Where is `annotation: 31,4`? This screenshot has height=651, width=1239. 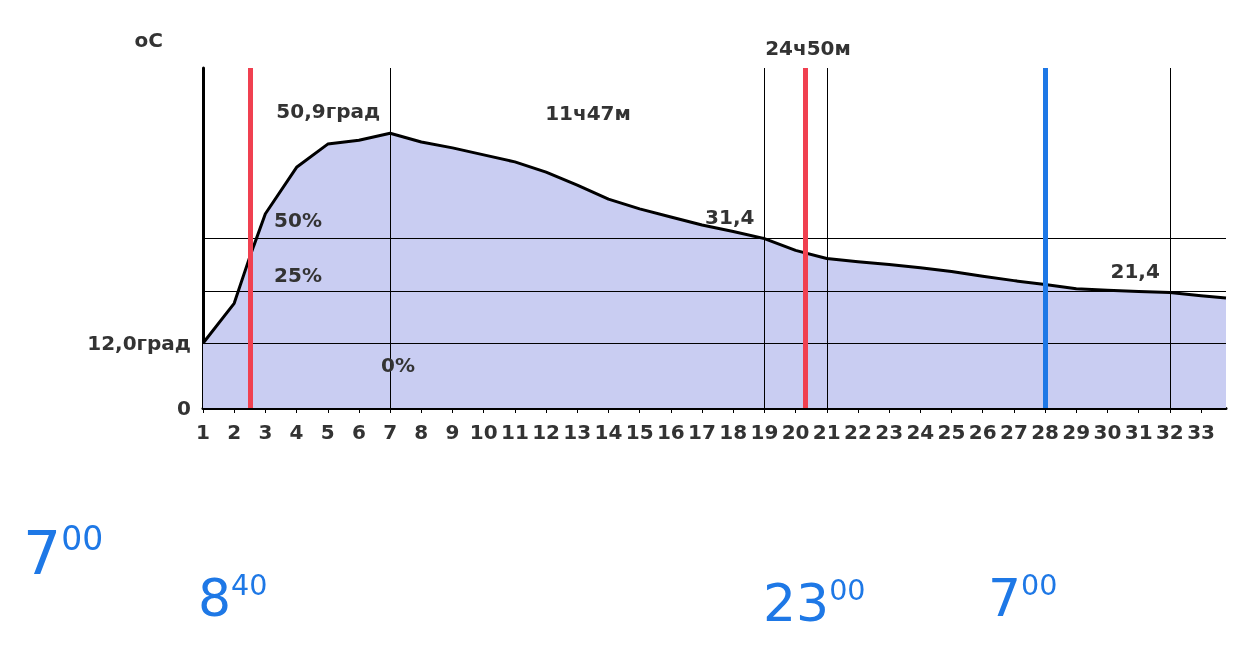 annotation: 31,4 is located at coordinates (730, 216).